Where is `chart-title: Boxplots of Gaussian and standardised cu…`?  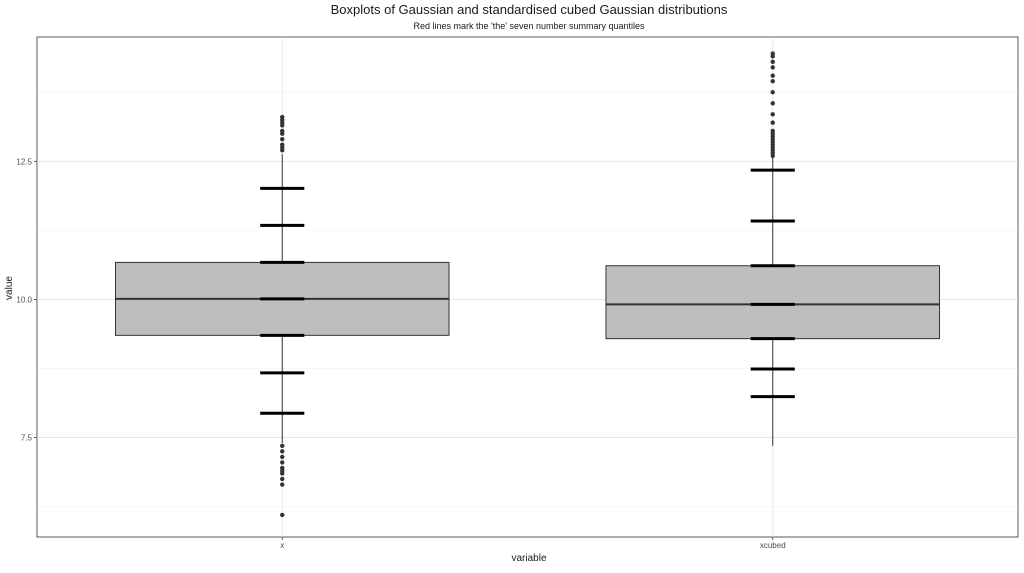 chart-title: Boxplots of Gaussian and standardised cu… is located at coordinates (529, 9).